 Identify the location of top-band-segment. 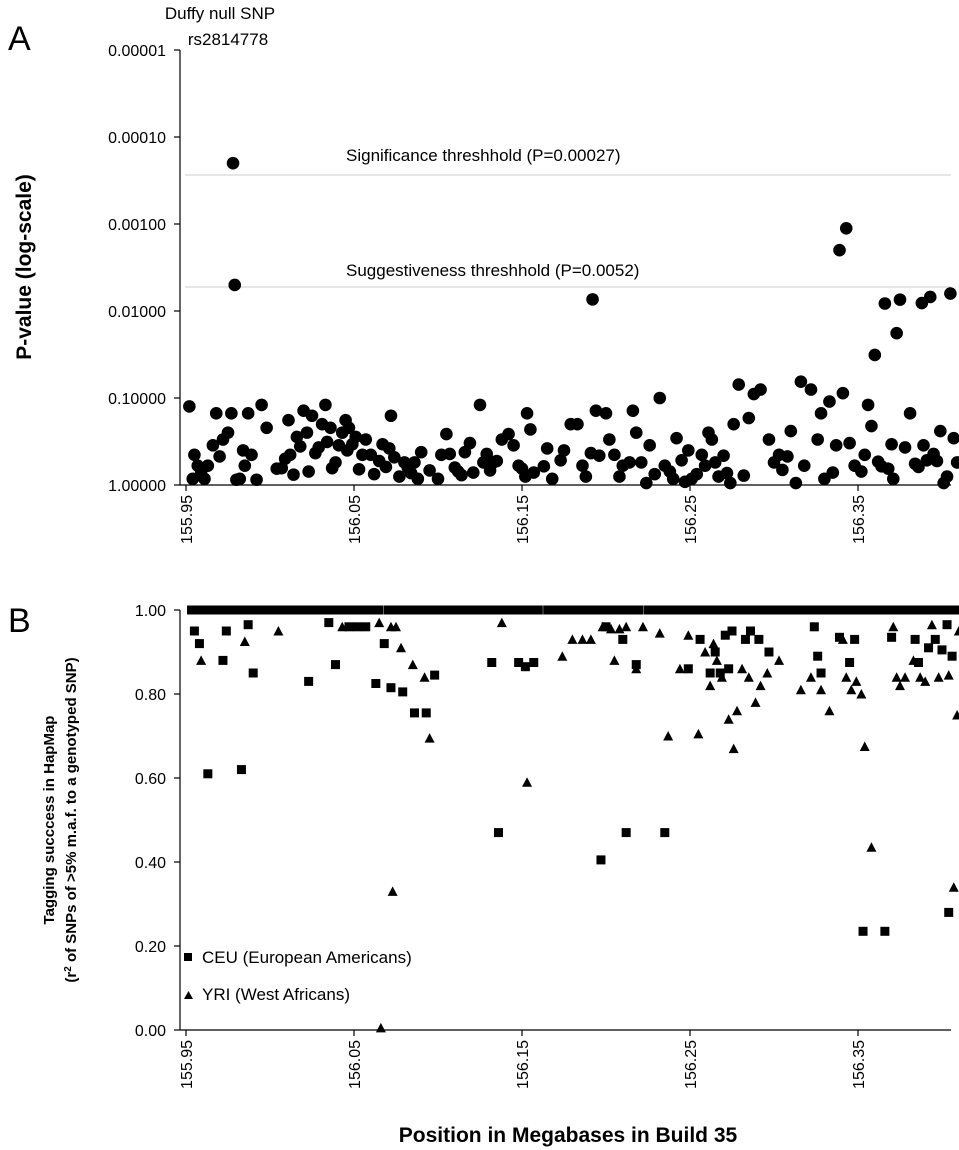
(340, 610).